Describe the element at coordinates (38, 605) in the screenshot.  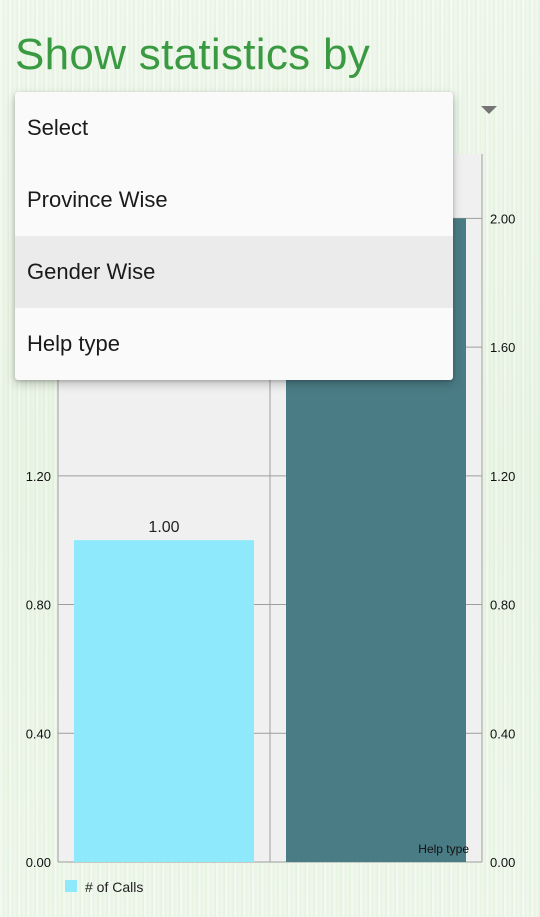
I see `left-axis-tick-2: 0.80` at that location.